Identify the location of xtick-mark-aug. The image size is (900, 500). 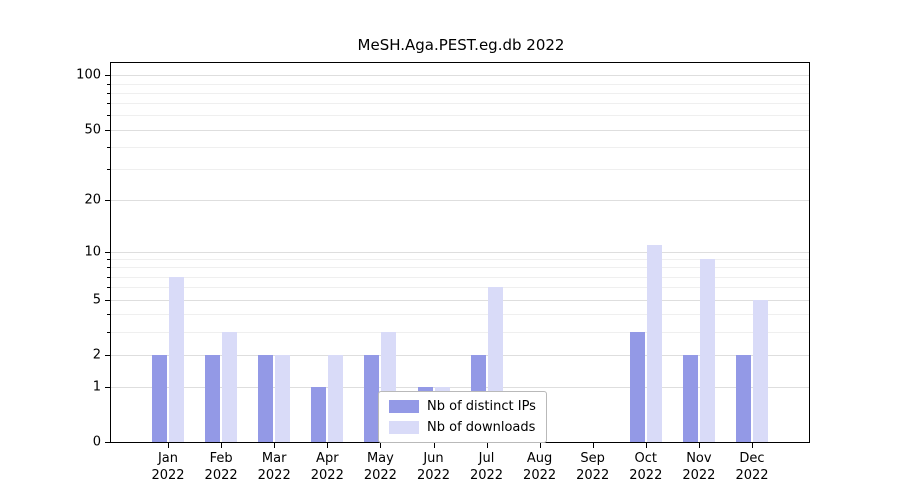
(540, 445).